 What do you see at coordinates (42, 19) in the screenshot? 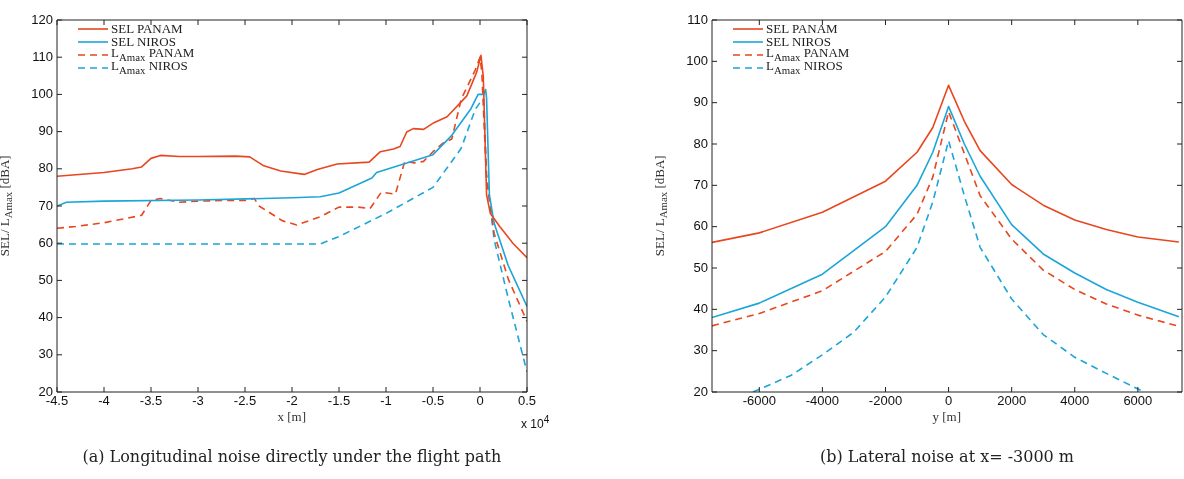
I see `y-tick-label: 120` at bounding box center [42, 19].